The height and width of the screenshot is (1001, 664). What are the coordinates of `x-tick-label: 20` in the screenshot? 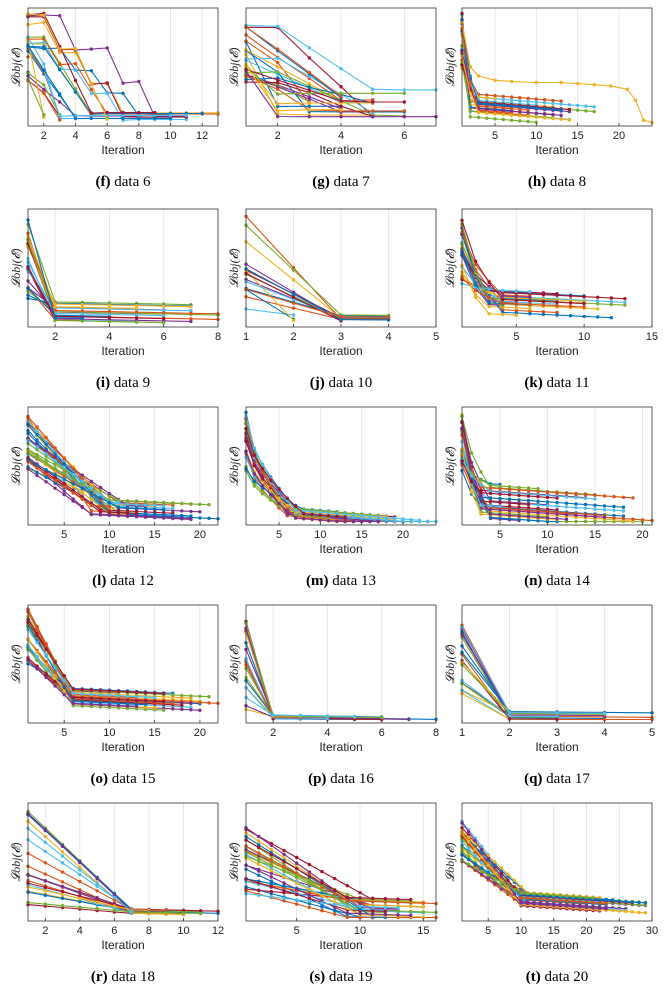 It's located at (200, 535).